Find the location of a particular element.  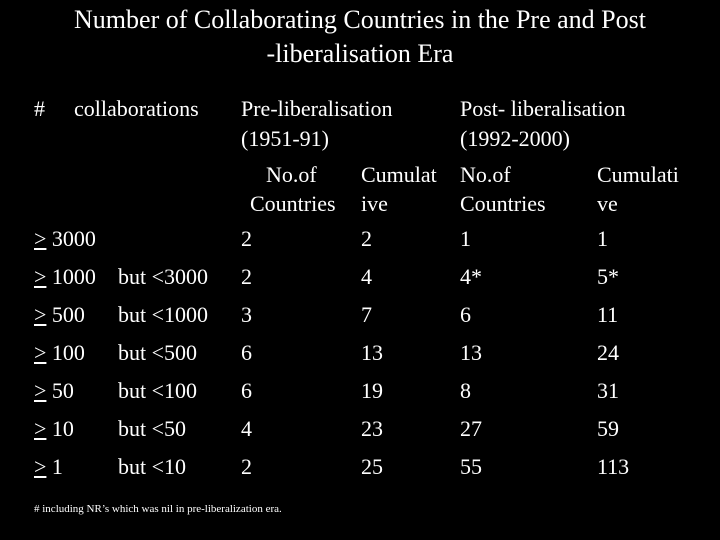

post-cumulative-cell: 1 is located at coordinates (602, 238).